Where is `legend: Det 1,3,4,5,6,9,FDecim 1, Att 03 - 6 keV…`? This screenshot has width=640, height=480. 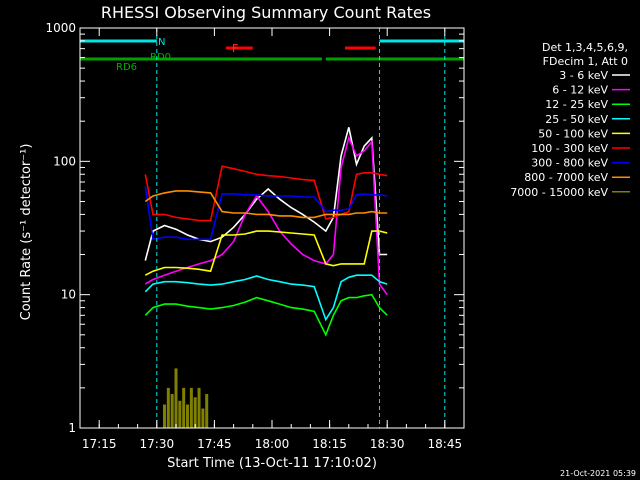
legend: Det 1,3,4,5,6,9,FDecim 1, Att 03 - 6 keV… is located at coordinates (570, 120).